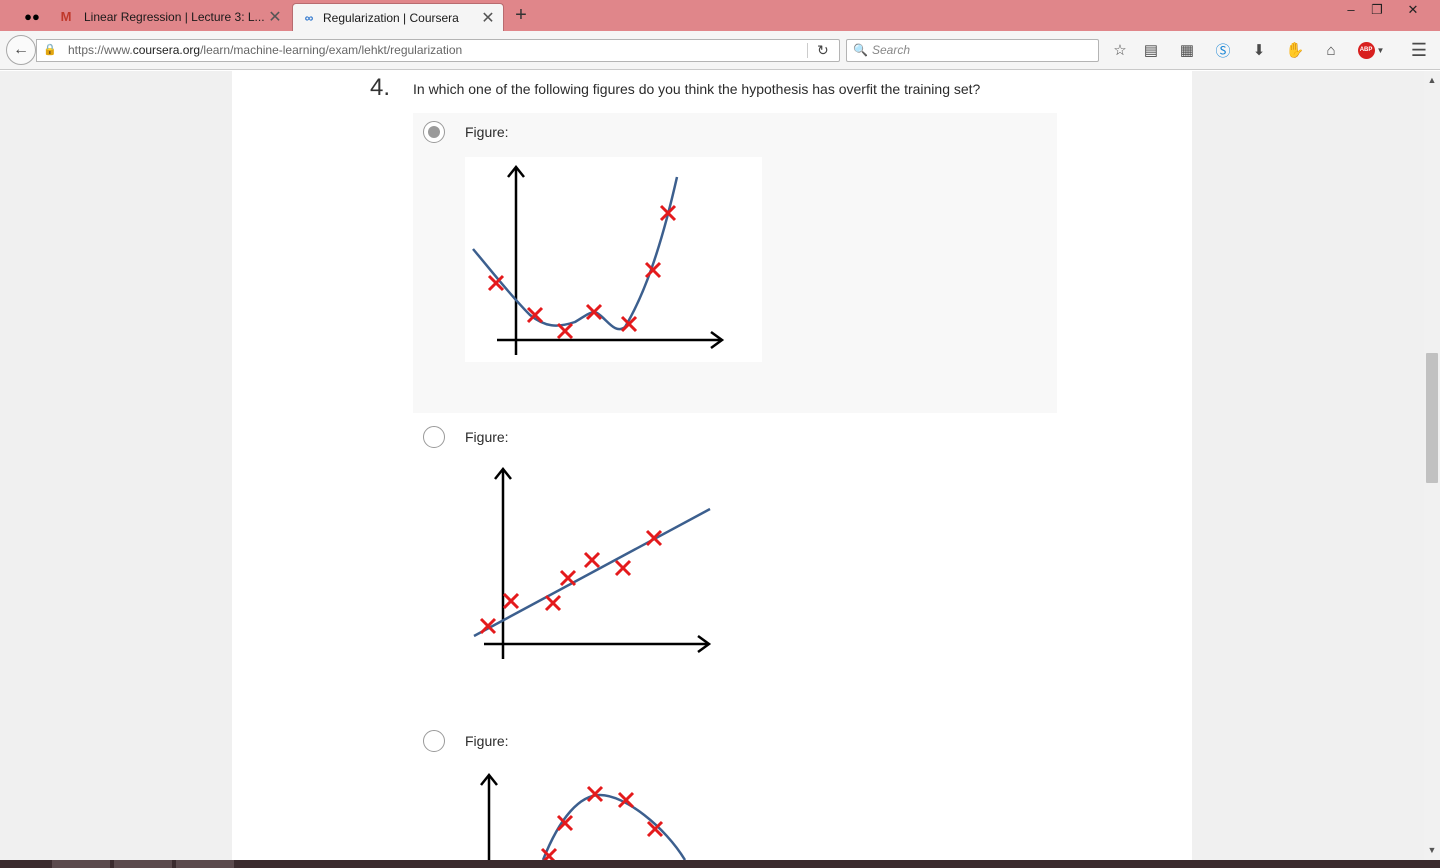 Image resolution: width=1440 pixels, height=868 pixels. Describe the element at coordinates (1259, 50) in the screenshot. I see `download-icon: ⬇` at that location.